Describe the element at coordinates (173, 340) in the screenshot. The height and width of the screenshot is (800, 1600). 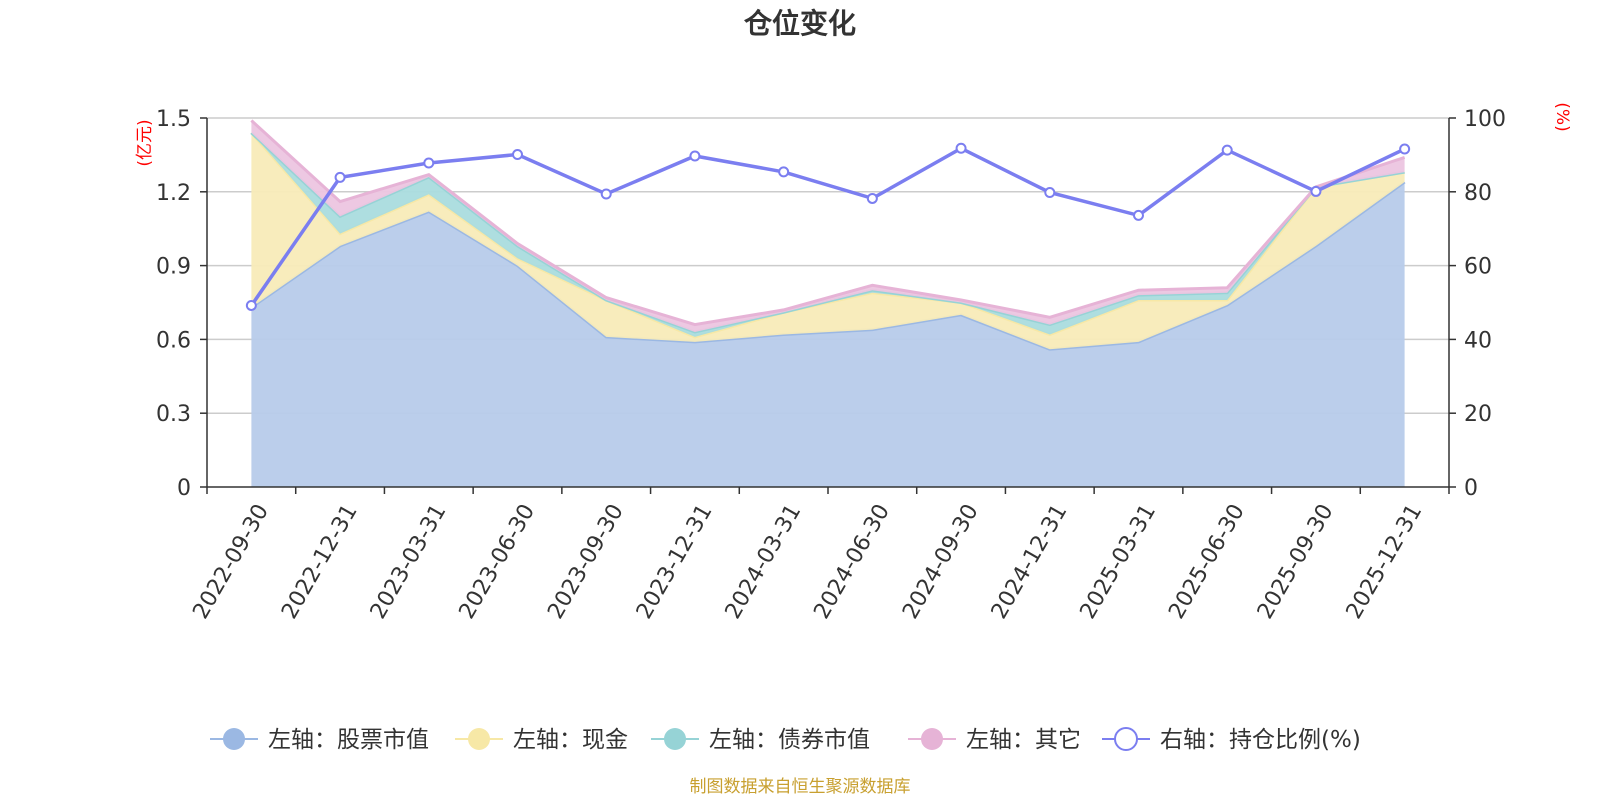
I see `left-tick-label: 0.6` at that location.